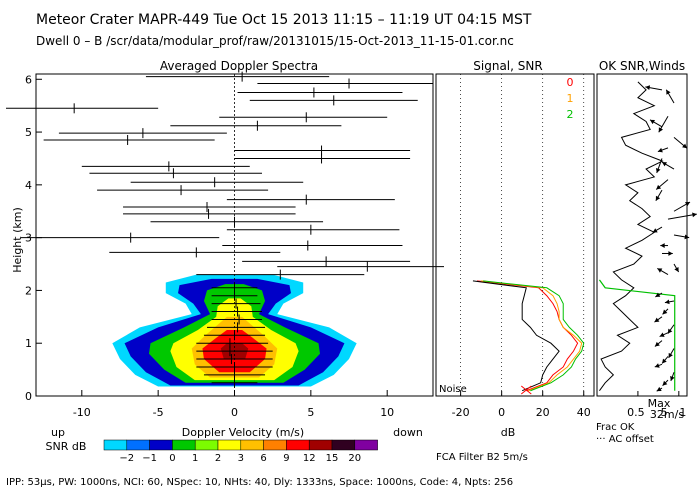 The height and width of the screenshot is (500, 700). I want to click on xtick-label-10: 10, so click(387, 412).